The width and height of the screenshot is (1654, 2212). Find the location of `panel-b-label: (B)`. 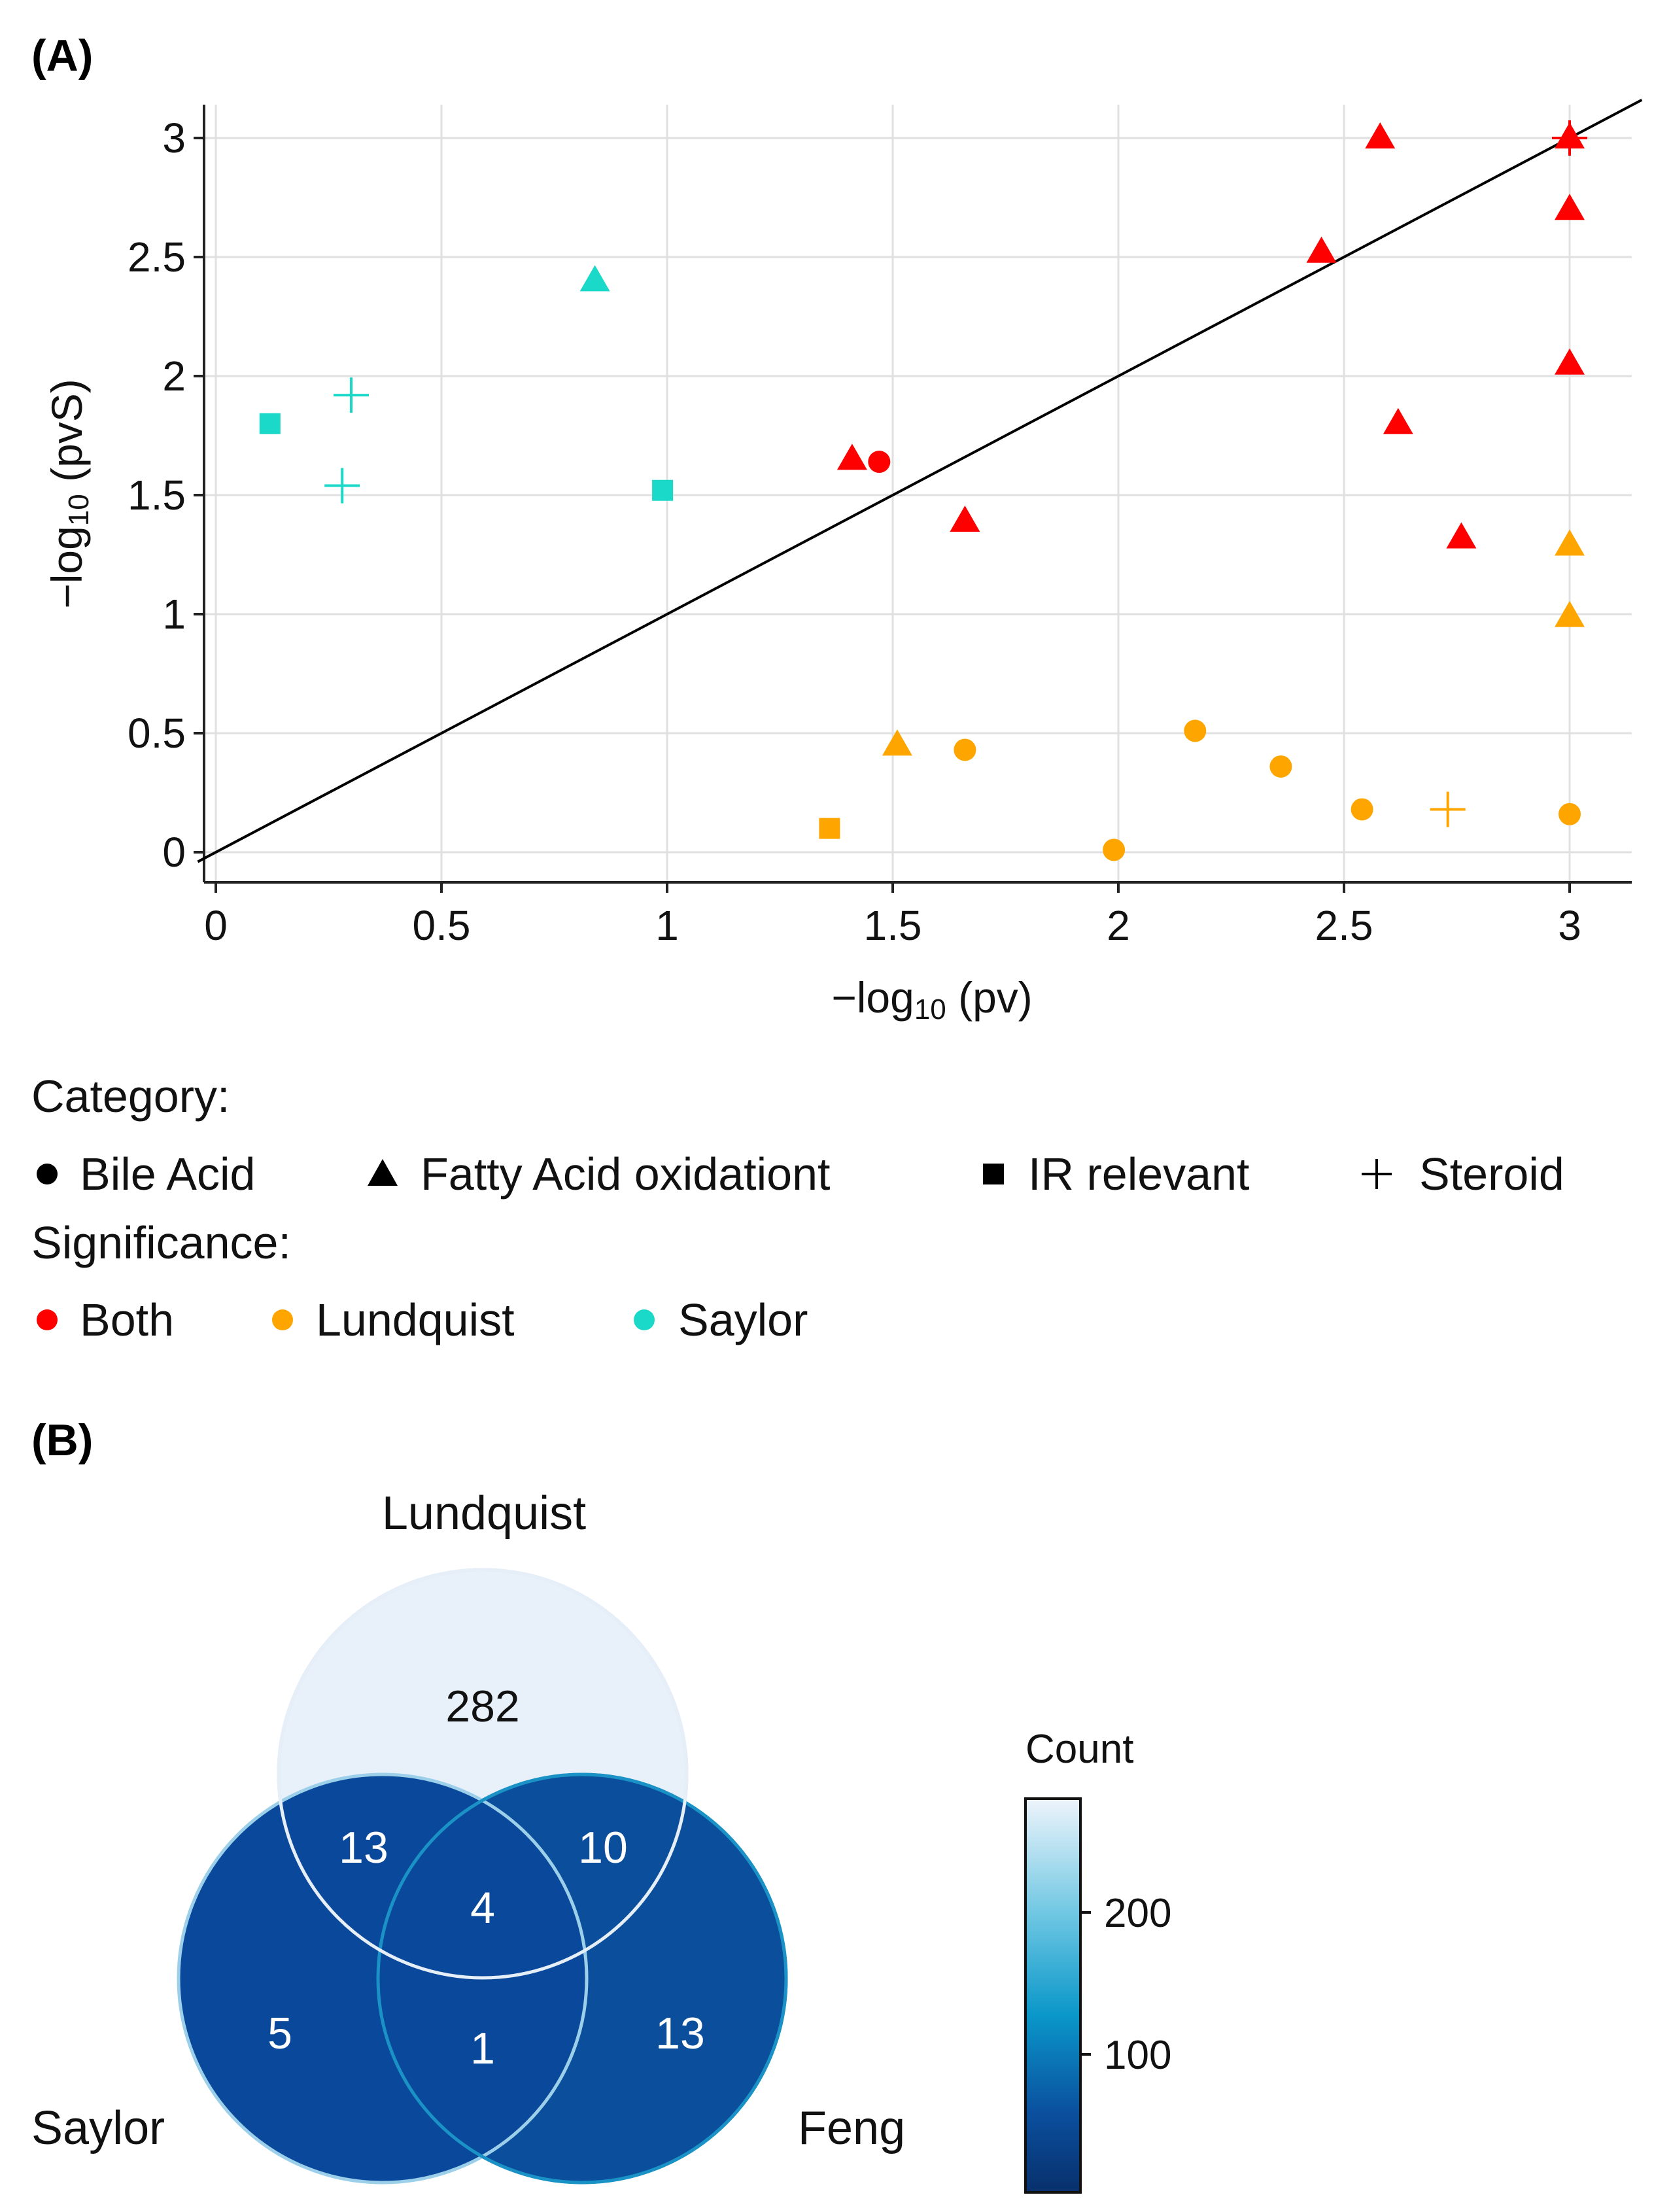

panel-b-label: (B) is located at coordinates (62, 1440).